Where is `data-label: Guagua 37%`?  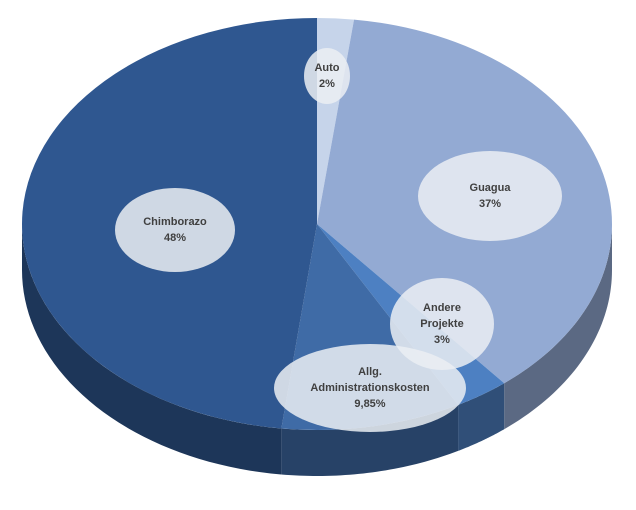
data-label: Guagua 37% is located at coordinates (490, 196).